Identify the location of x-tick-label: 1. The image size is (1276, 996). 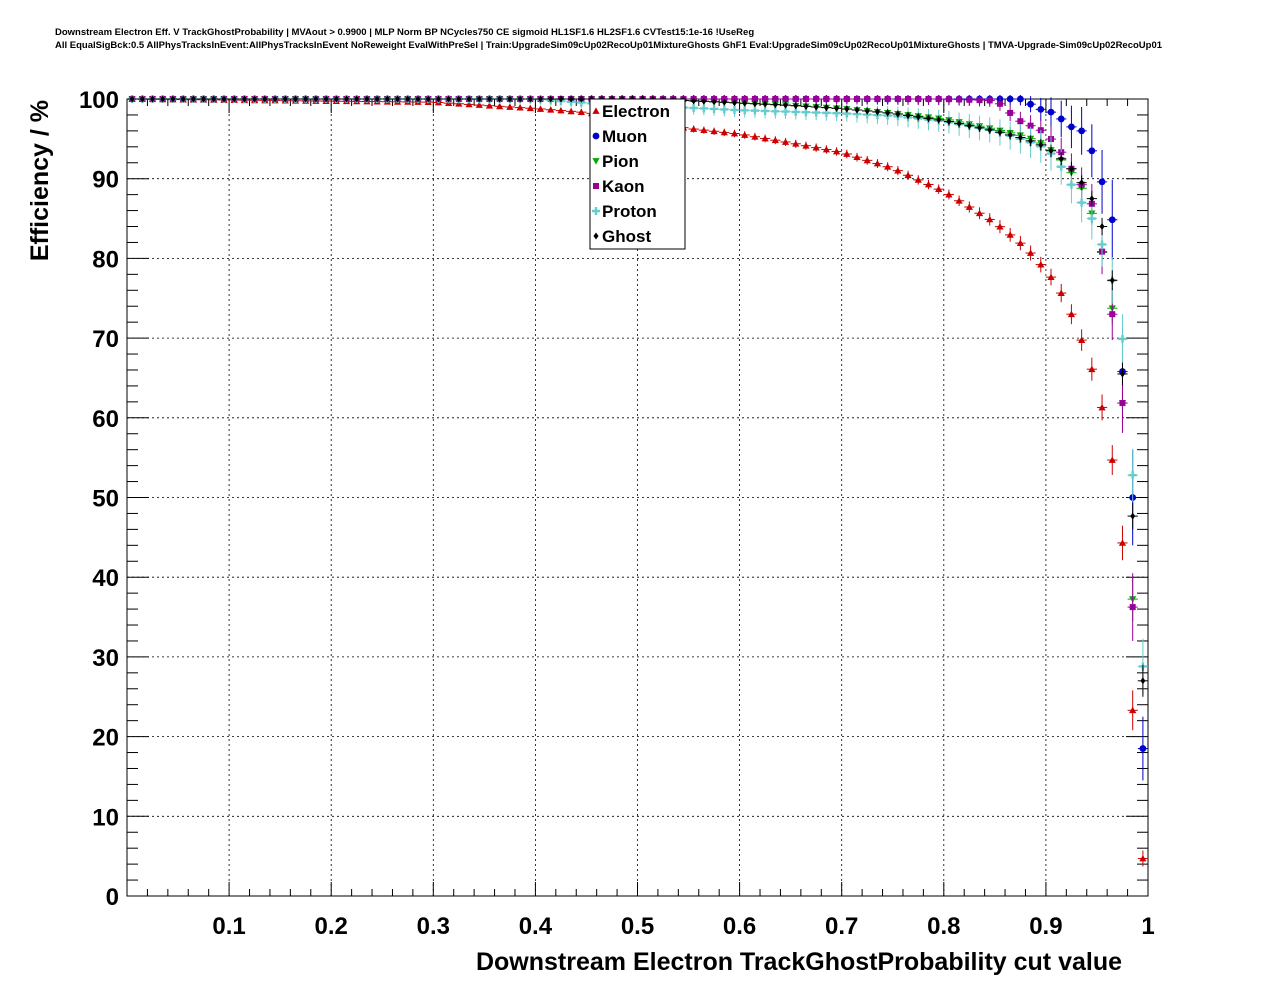
(1147, 926).